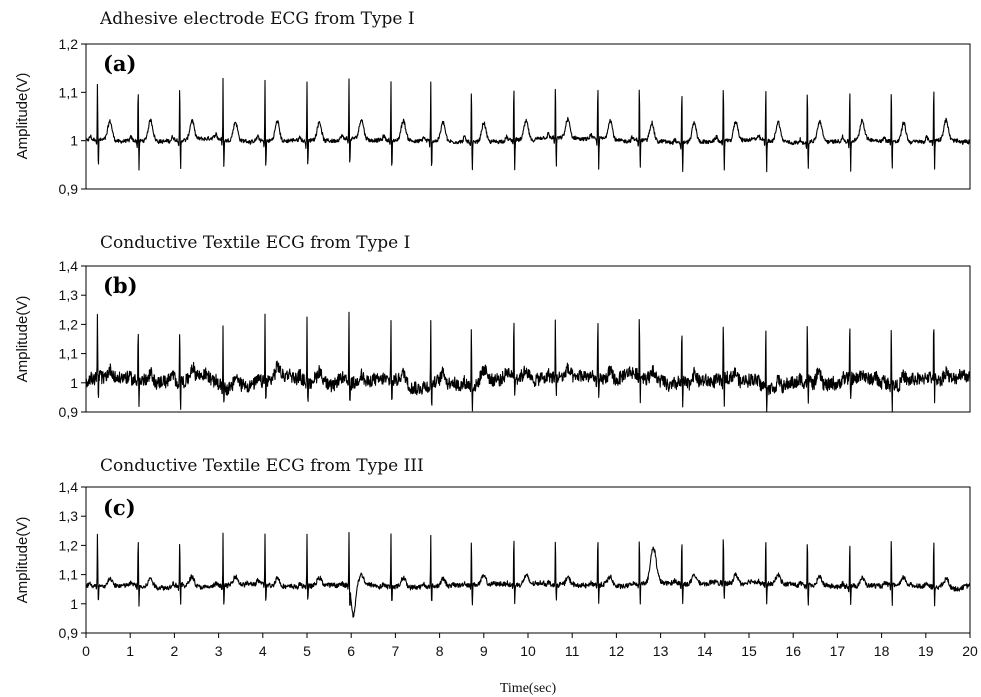 This screenshot has height=697, width=981. What do you see at coordinates (396, 651) in the screenshot?
I see `xtick-label: 7` at bounding box center [396, 651].